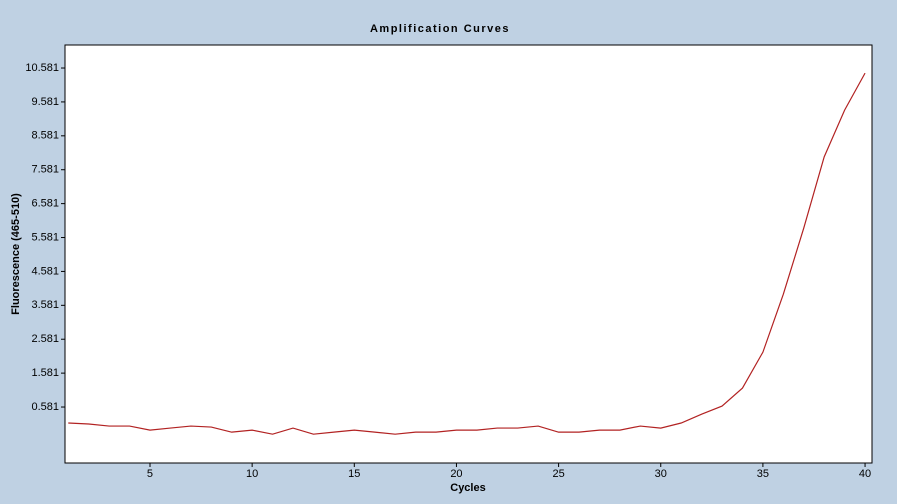 This screenshot has width=897, height=504. What do you see at coordinates (45, 407) in the screenshot?
I see `y-tick-label: 0.581` at bounding box center [45, 407].